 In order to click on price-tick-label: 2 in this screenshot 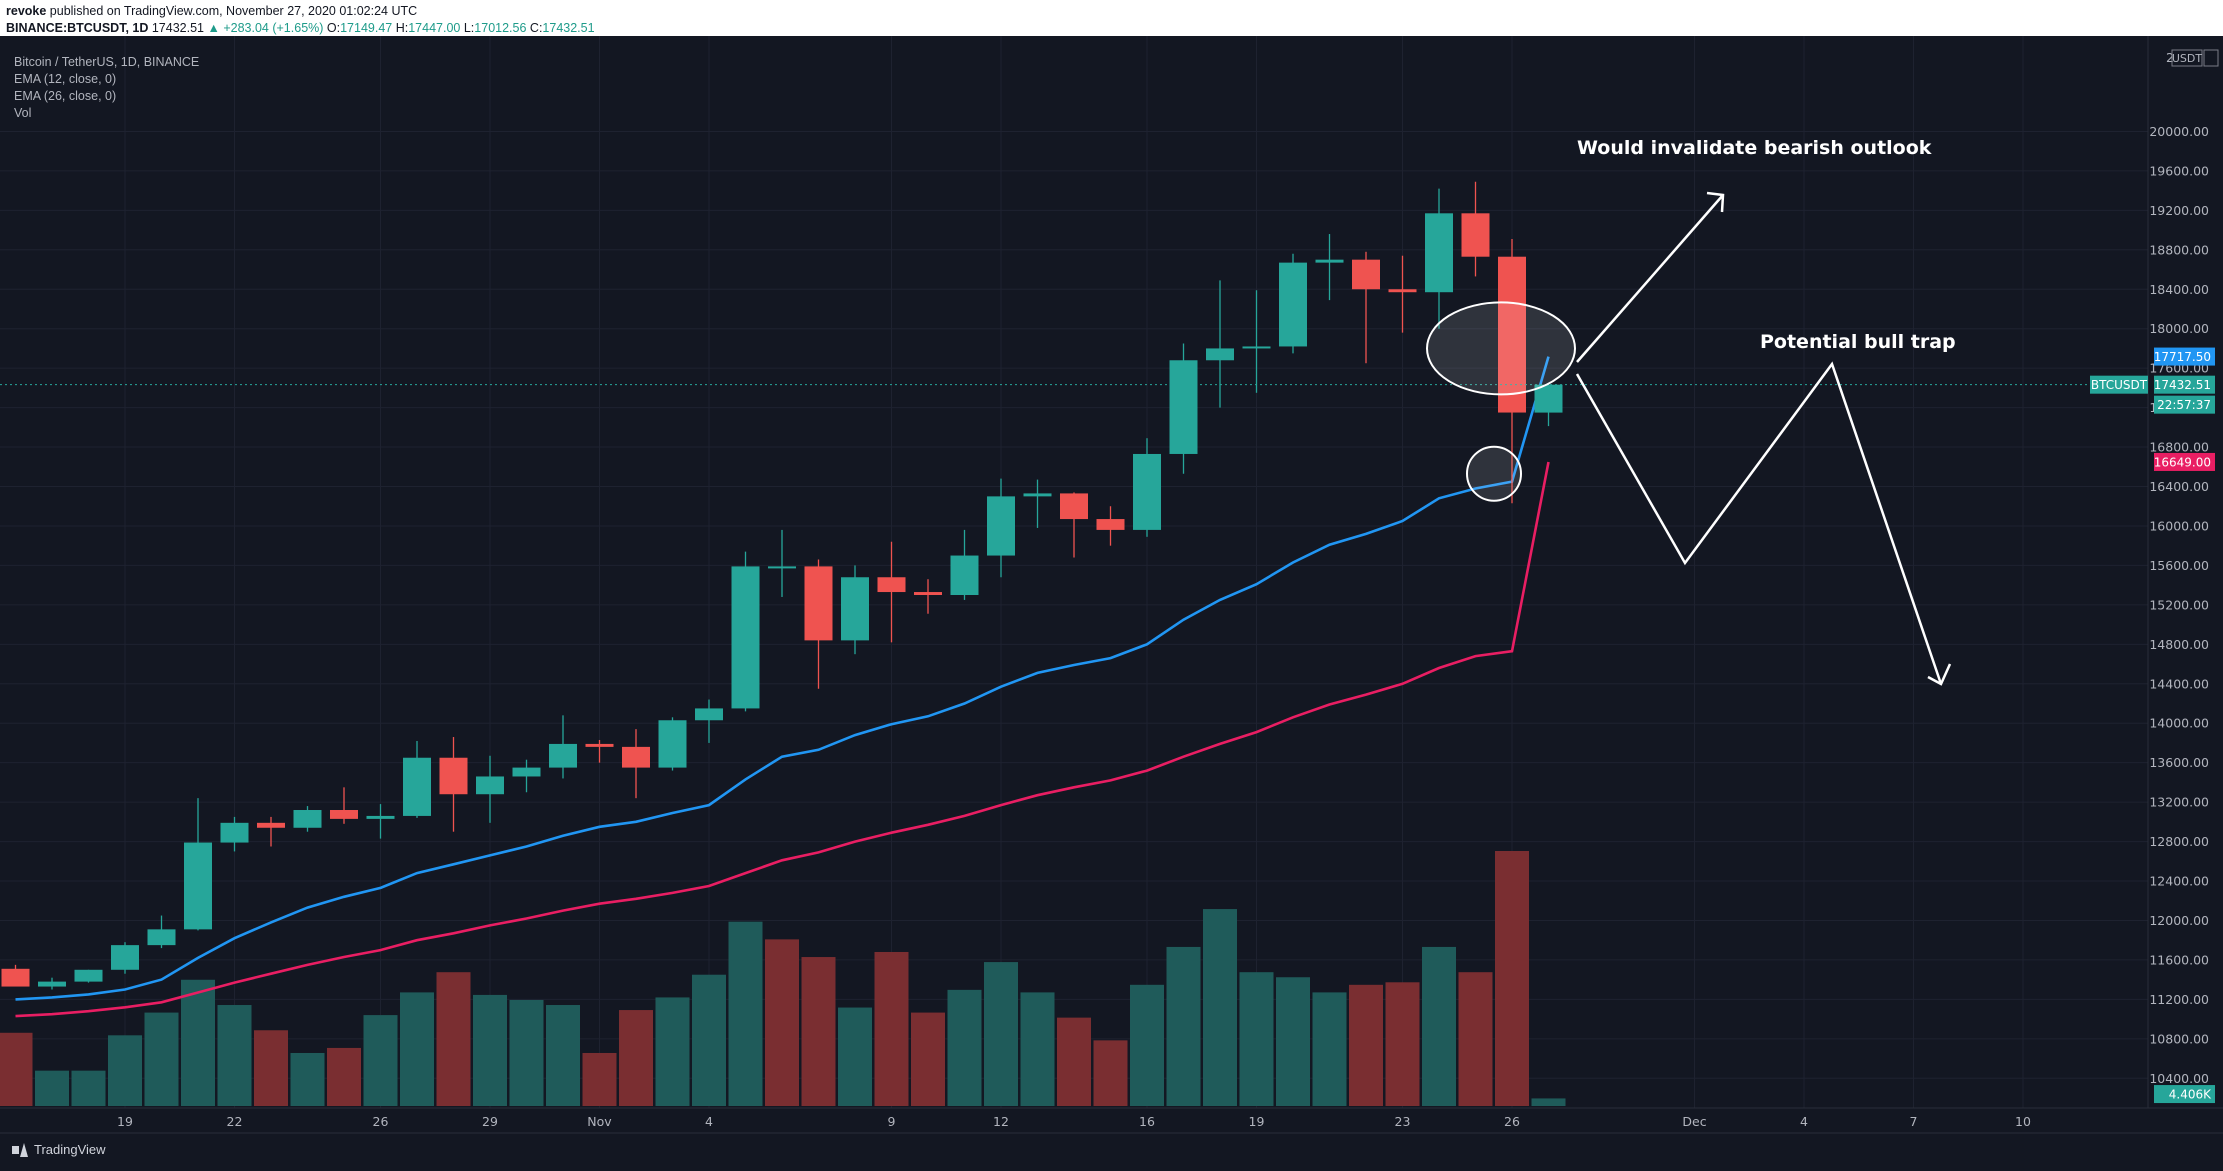, I will do `click(2170, 57)`.